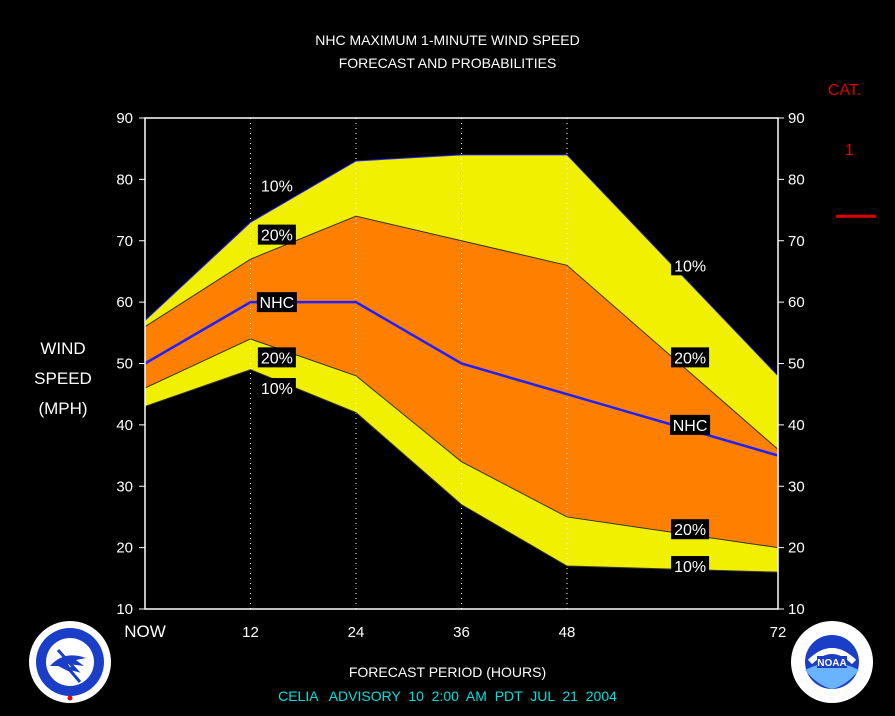  I want to click on x-tick-label: 12, so click(250, 632).